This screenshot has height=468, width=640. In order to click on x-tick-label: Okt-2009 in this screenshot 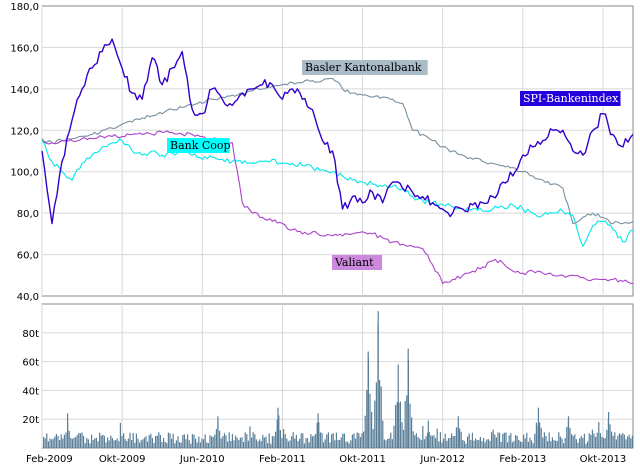, I will do `click(122, 459)`.